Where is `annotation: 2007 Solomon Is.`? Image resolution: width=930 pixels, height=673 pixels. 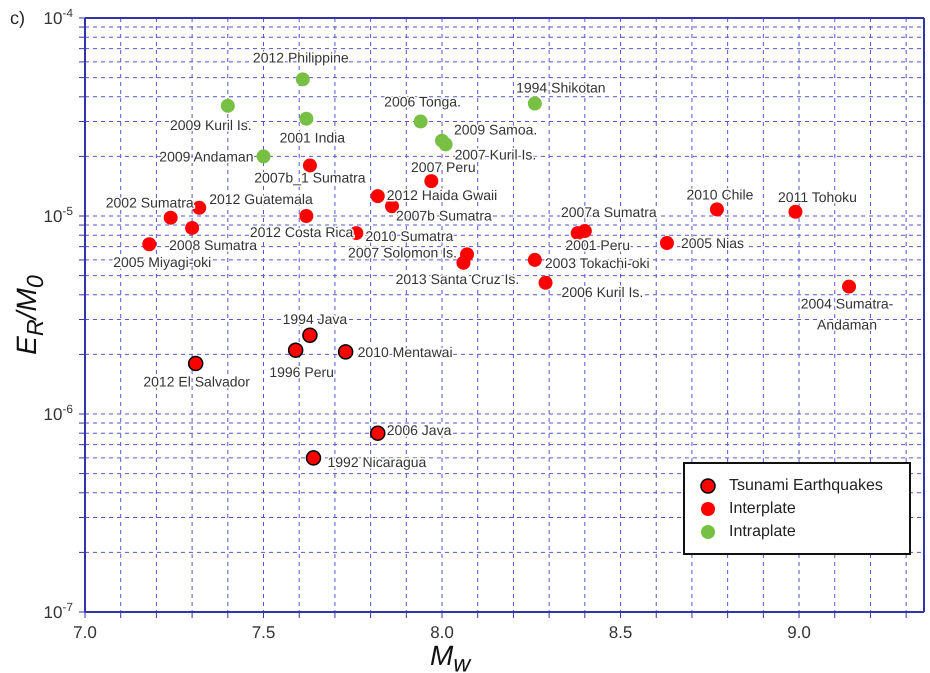 annotation: 2007 Solomon Is. is located at coordinates (403, 252).